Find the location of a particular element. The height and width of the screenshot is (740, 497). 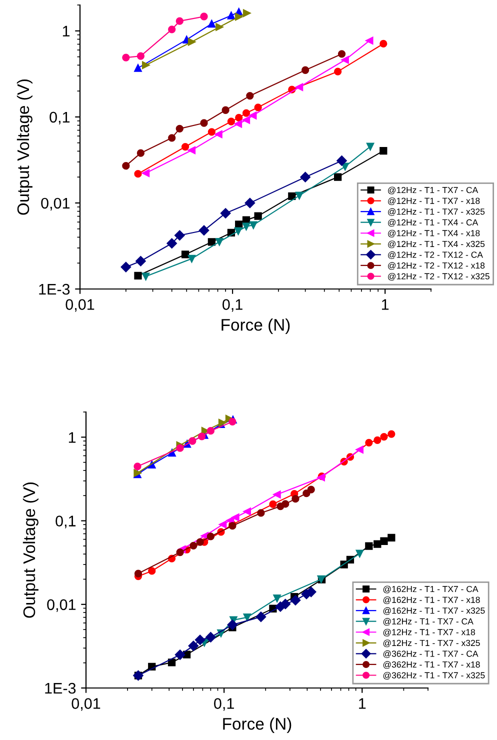

legend-label: @12Hz - T1 - TX4 - CA is located at coordinates (433, 223).